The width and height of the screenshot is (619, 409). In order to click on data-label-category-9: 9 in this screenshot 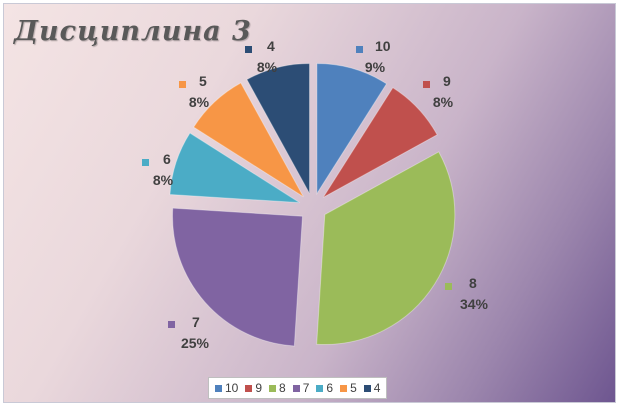, I will do `click(447, 81)`.